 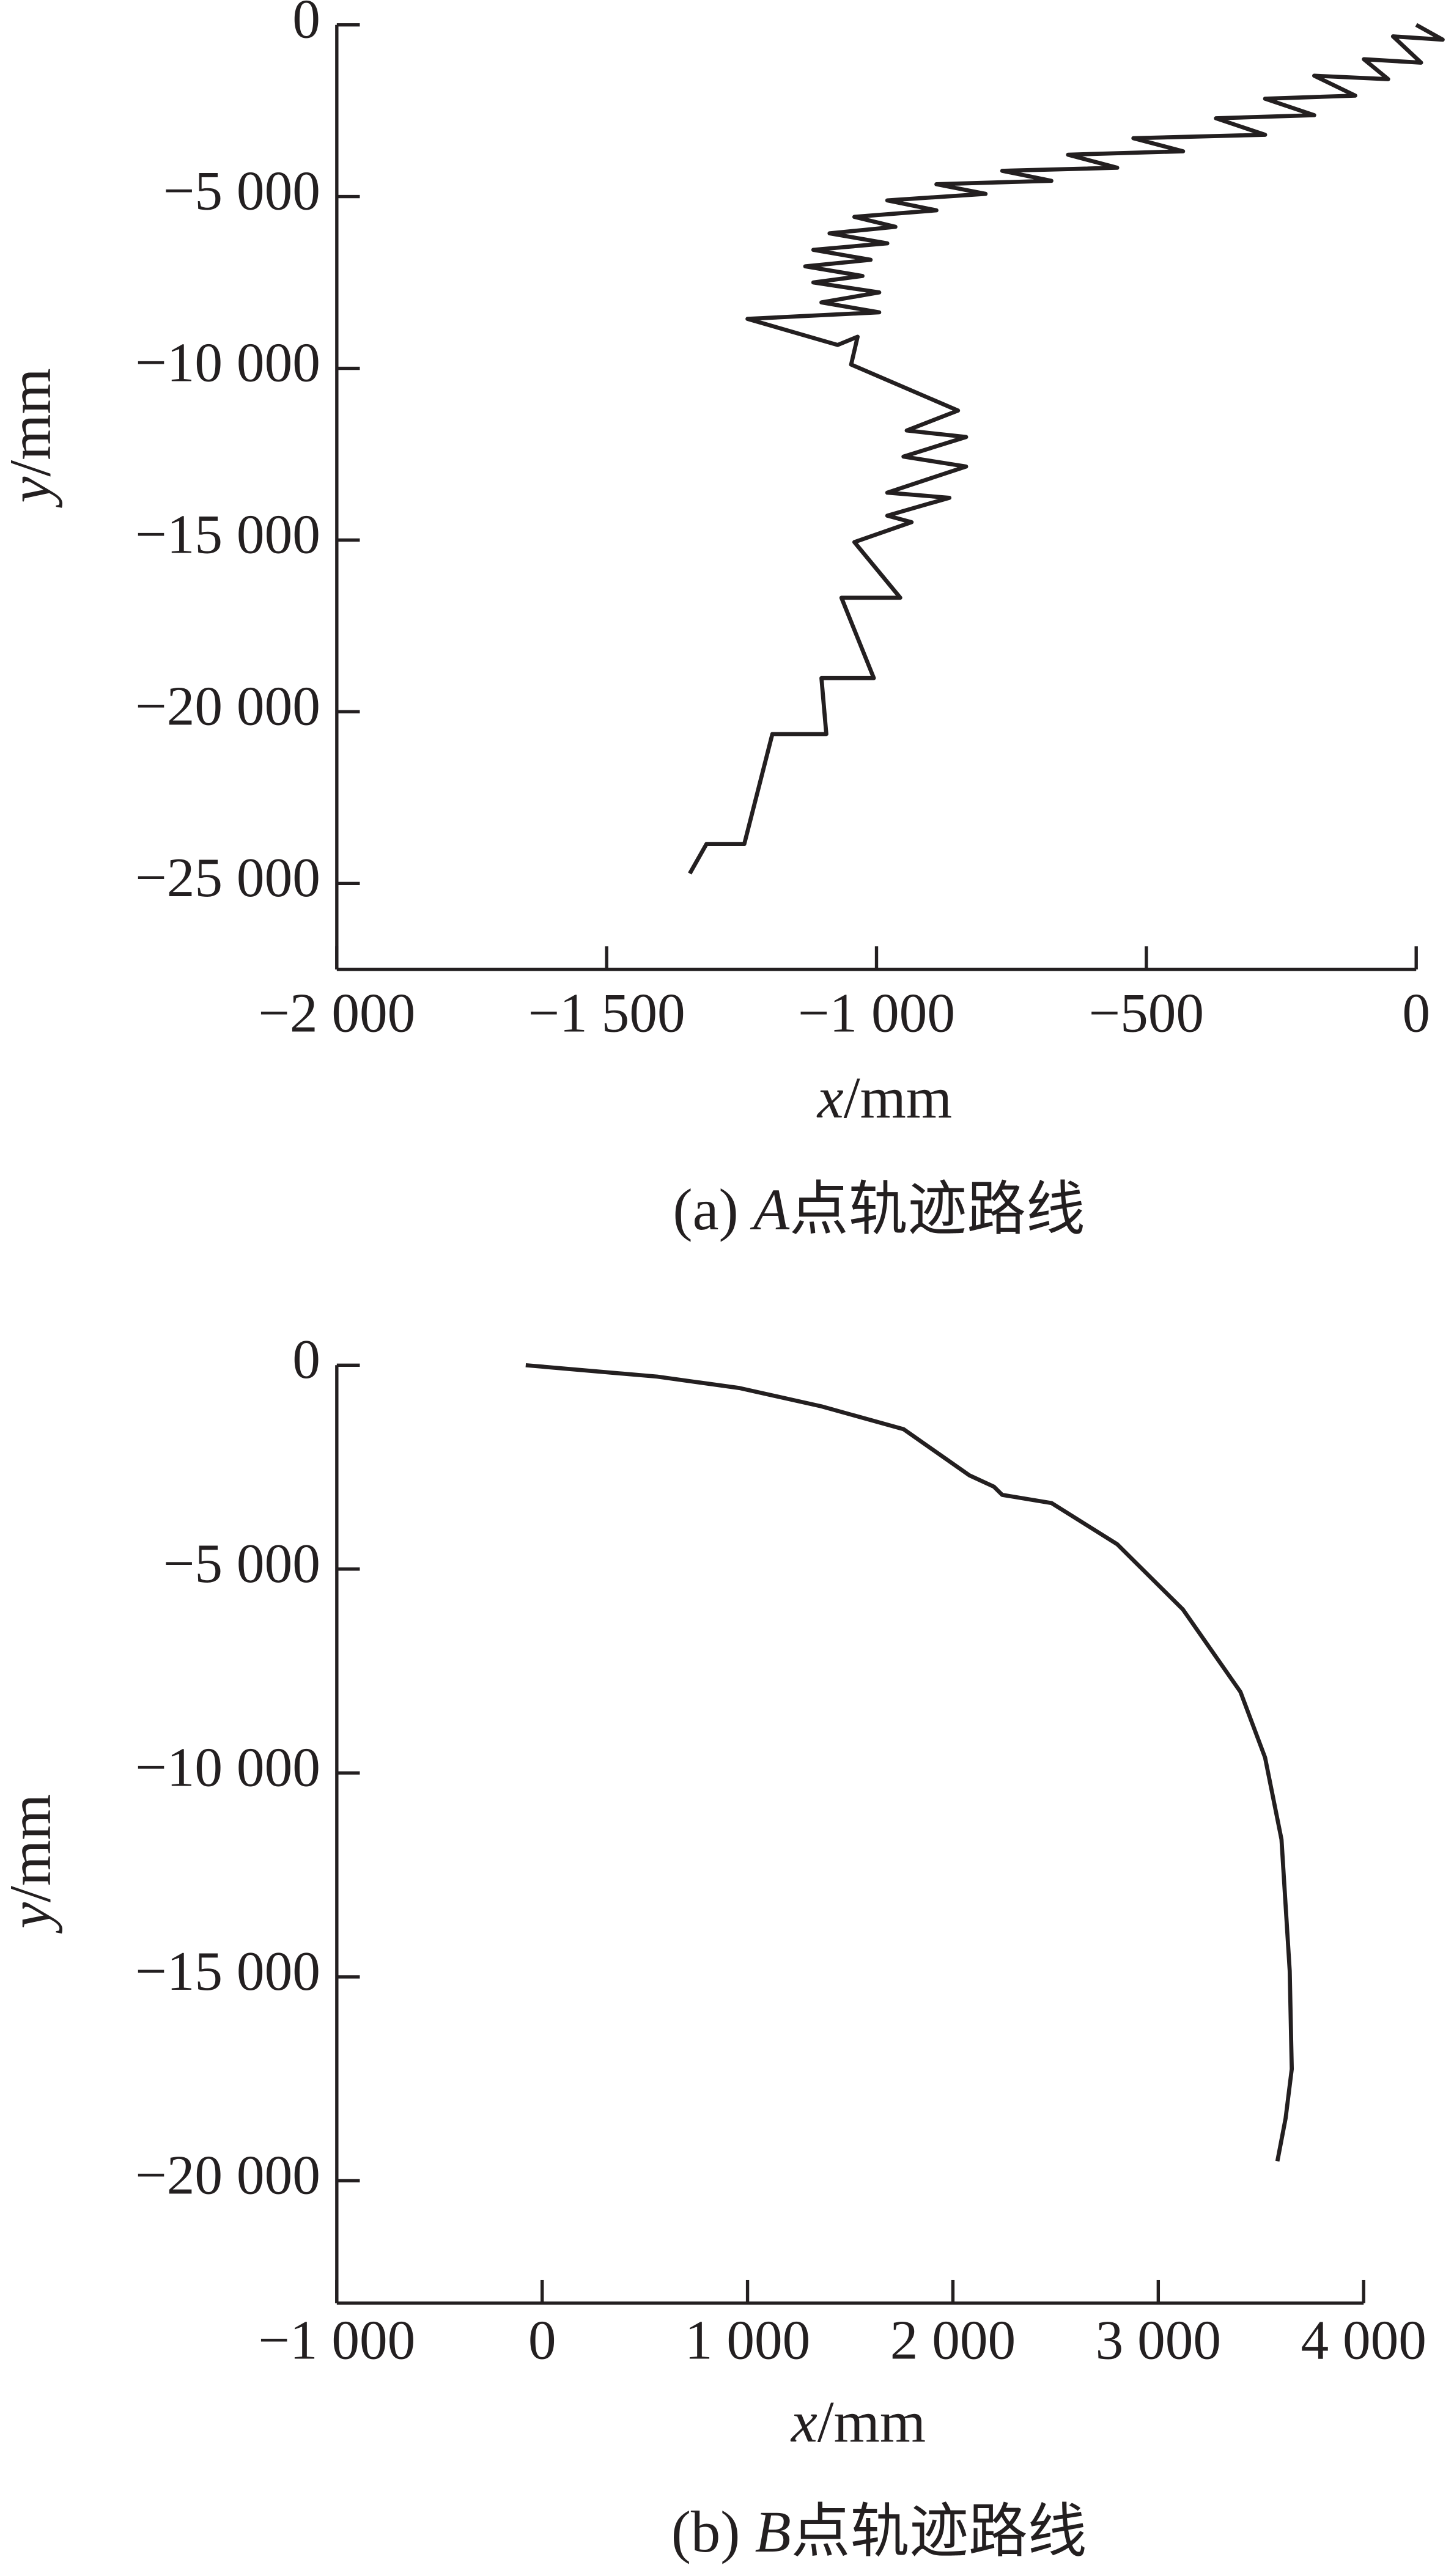 What do you see at coordinates (227, 878) in the screenshot?
I see `y-tick-label: −25 000` at bounding box center [227, 878].